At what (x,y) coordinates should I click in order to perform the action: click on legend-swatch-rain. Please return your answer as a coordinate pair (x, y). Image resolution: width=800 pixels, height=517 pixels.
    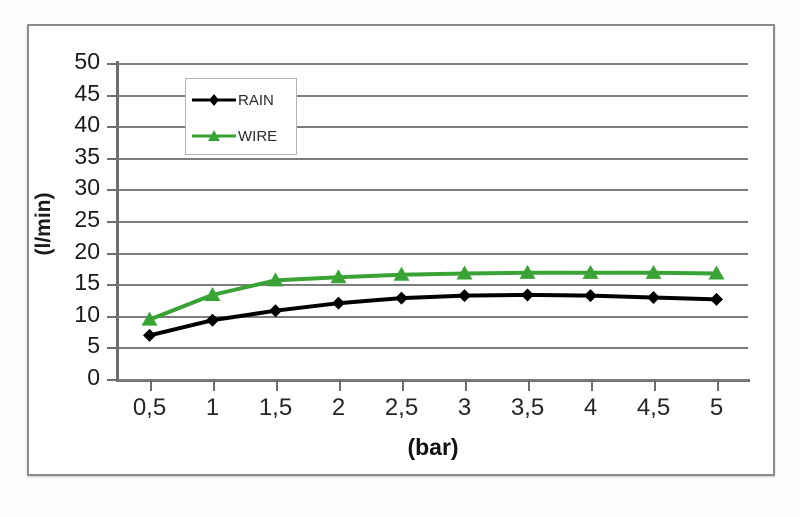
    Looking at the image, I should click on (214, 100).